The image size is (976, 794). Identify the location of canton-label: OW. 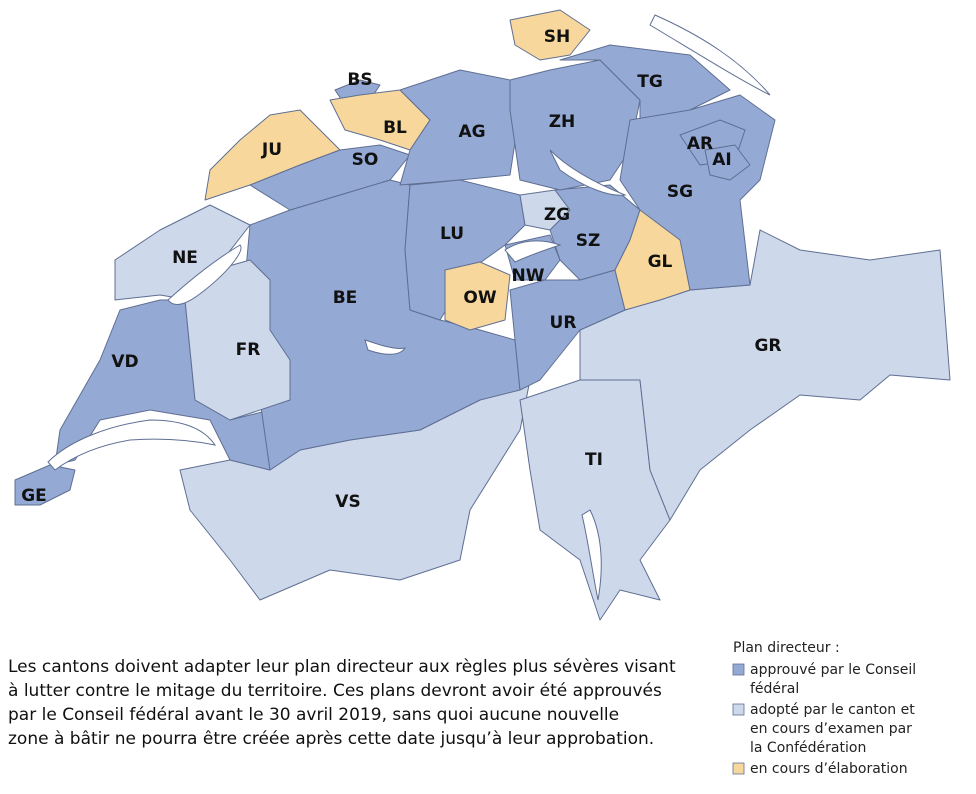
(479, 298).